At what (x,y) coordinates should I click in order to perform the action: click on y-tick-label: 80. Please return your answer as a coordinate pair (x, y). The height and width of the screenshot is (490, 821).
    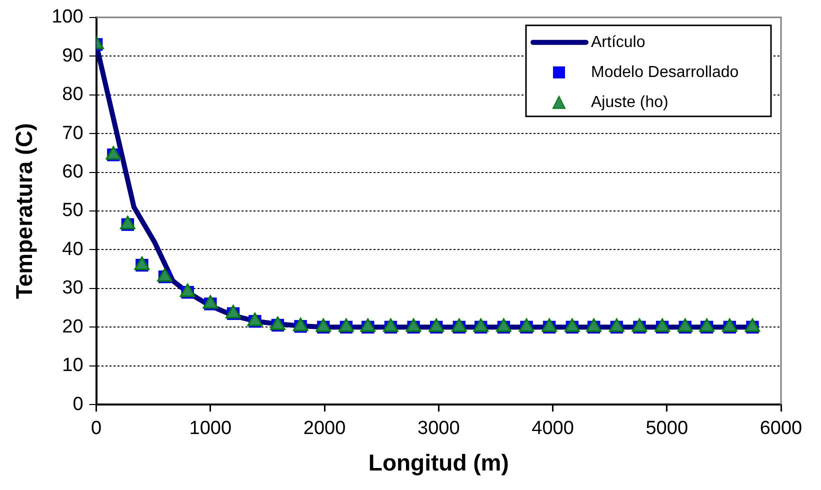
    Looking at the image, I should click on (73, 95).